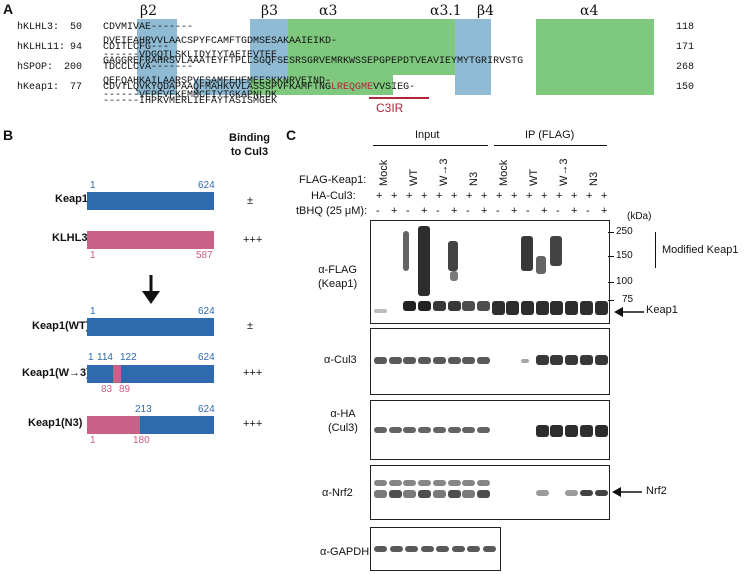 The width and height of the screenshot is (746, 575). What do you see at coordinates (589, 11) in the screenshot?
I see `ss-label-alpha4: α4` at bounding box center [589, 11].